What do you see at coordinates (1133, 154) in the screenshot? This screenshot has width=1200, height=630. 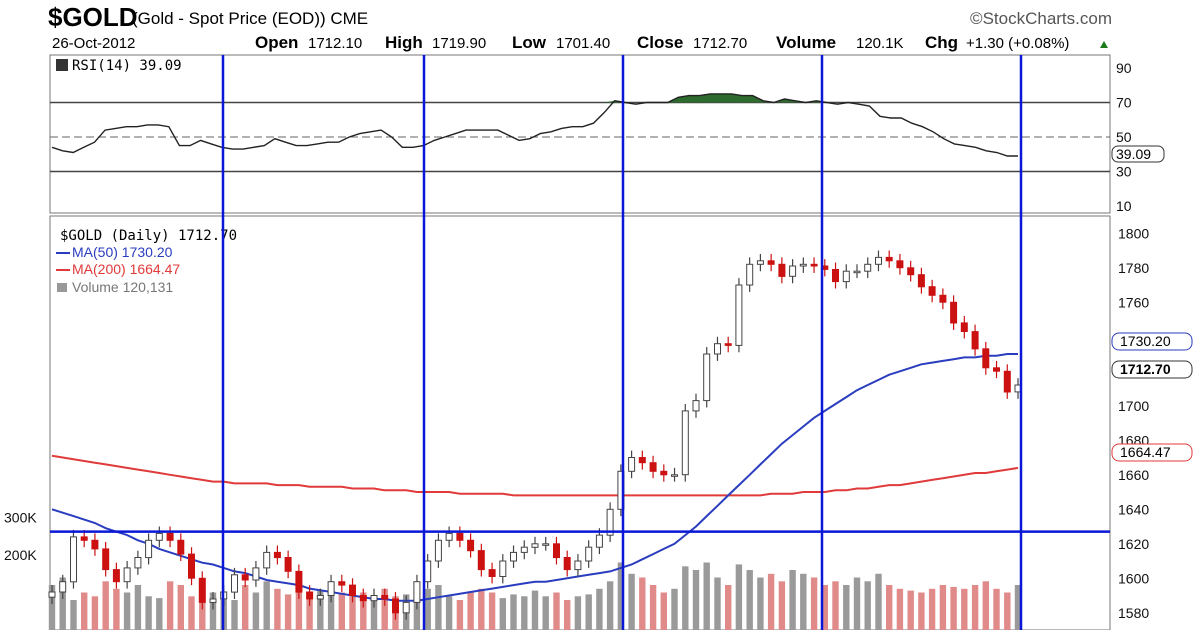 I see `rsi-current-badge: 39.09` at bounding box center [1133, 154].